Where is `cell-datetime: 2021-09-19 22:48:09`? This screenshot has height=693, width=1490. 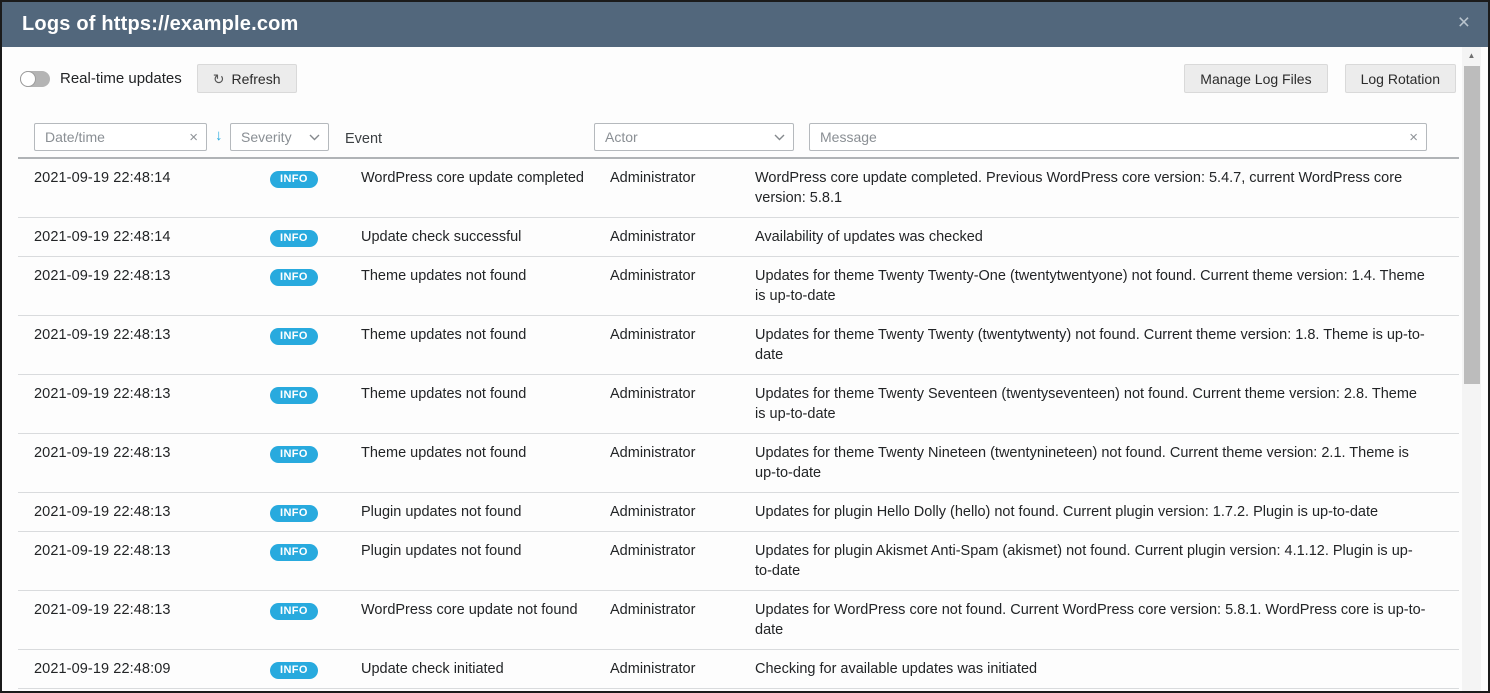
cell-datetime: 2021-09-19 22:48:09 is located at coordinates (102, 669).